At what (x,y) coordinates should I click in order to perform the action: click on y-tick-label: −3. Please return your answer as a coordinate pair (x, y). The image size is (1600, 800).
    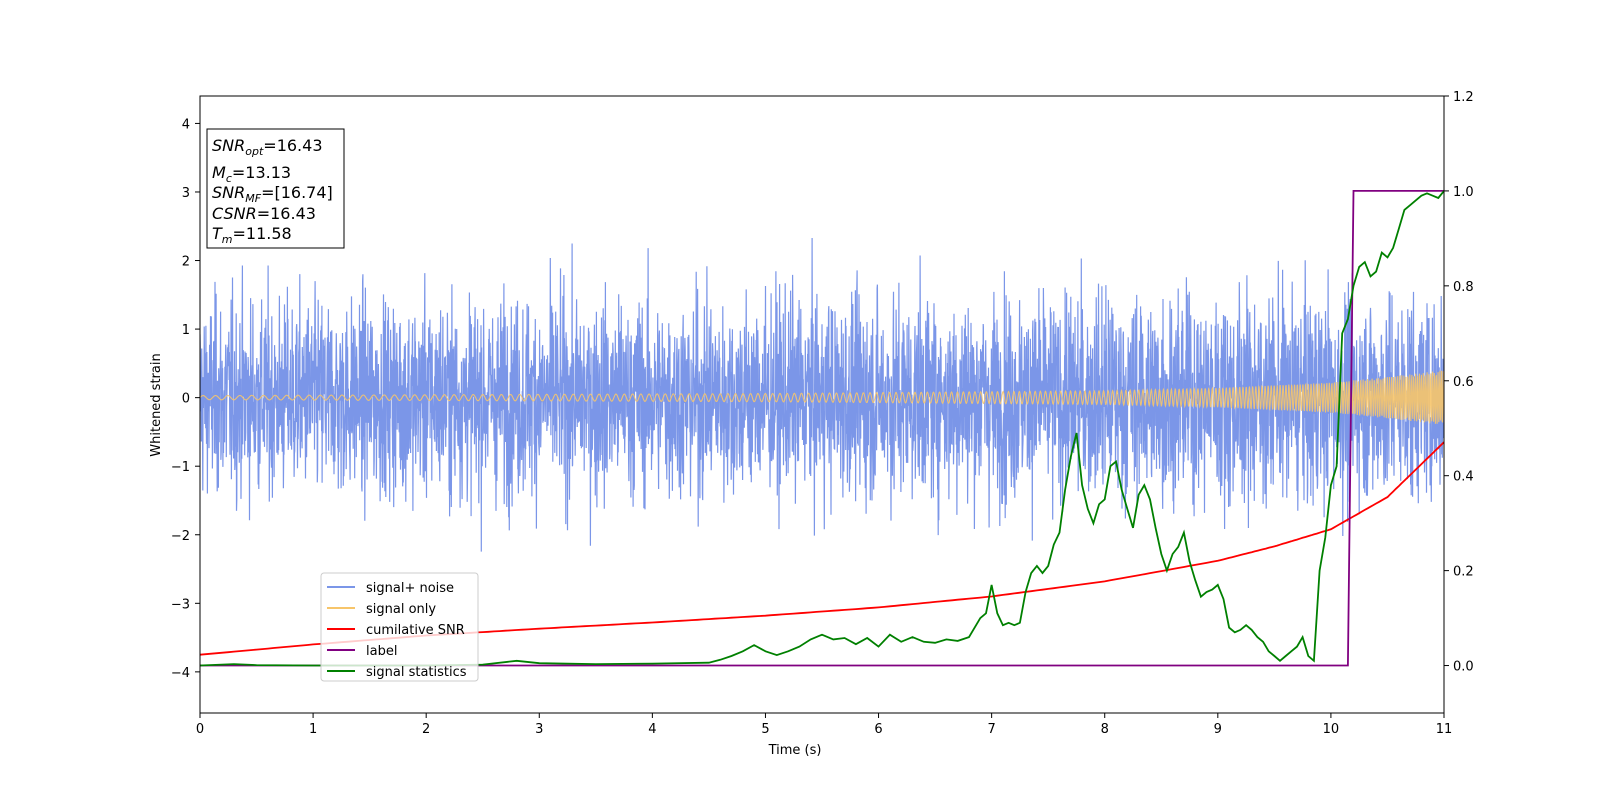
    Looking at the image, I should click on (180, 604).